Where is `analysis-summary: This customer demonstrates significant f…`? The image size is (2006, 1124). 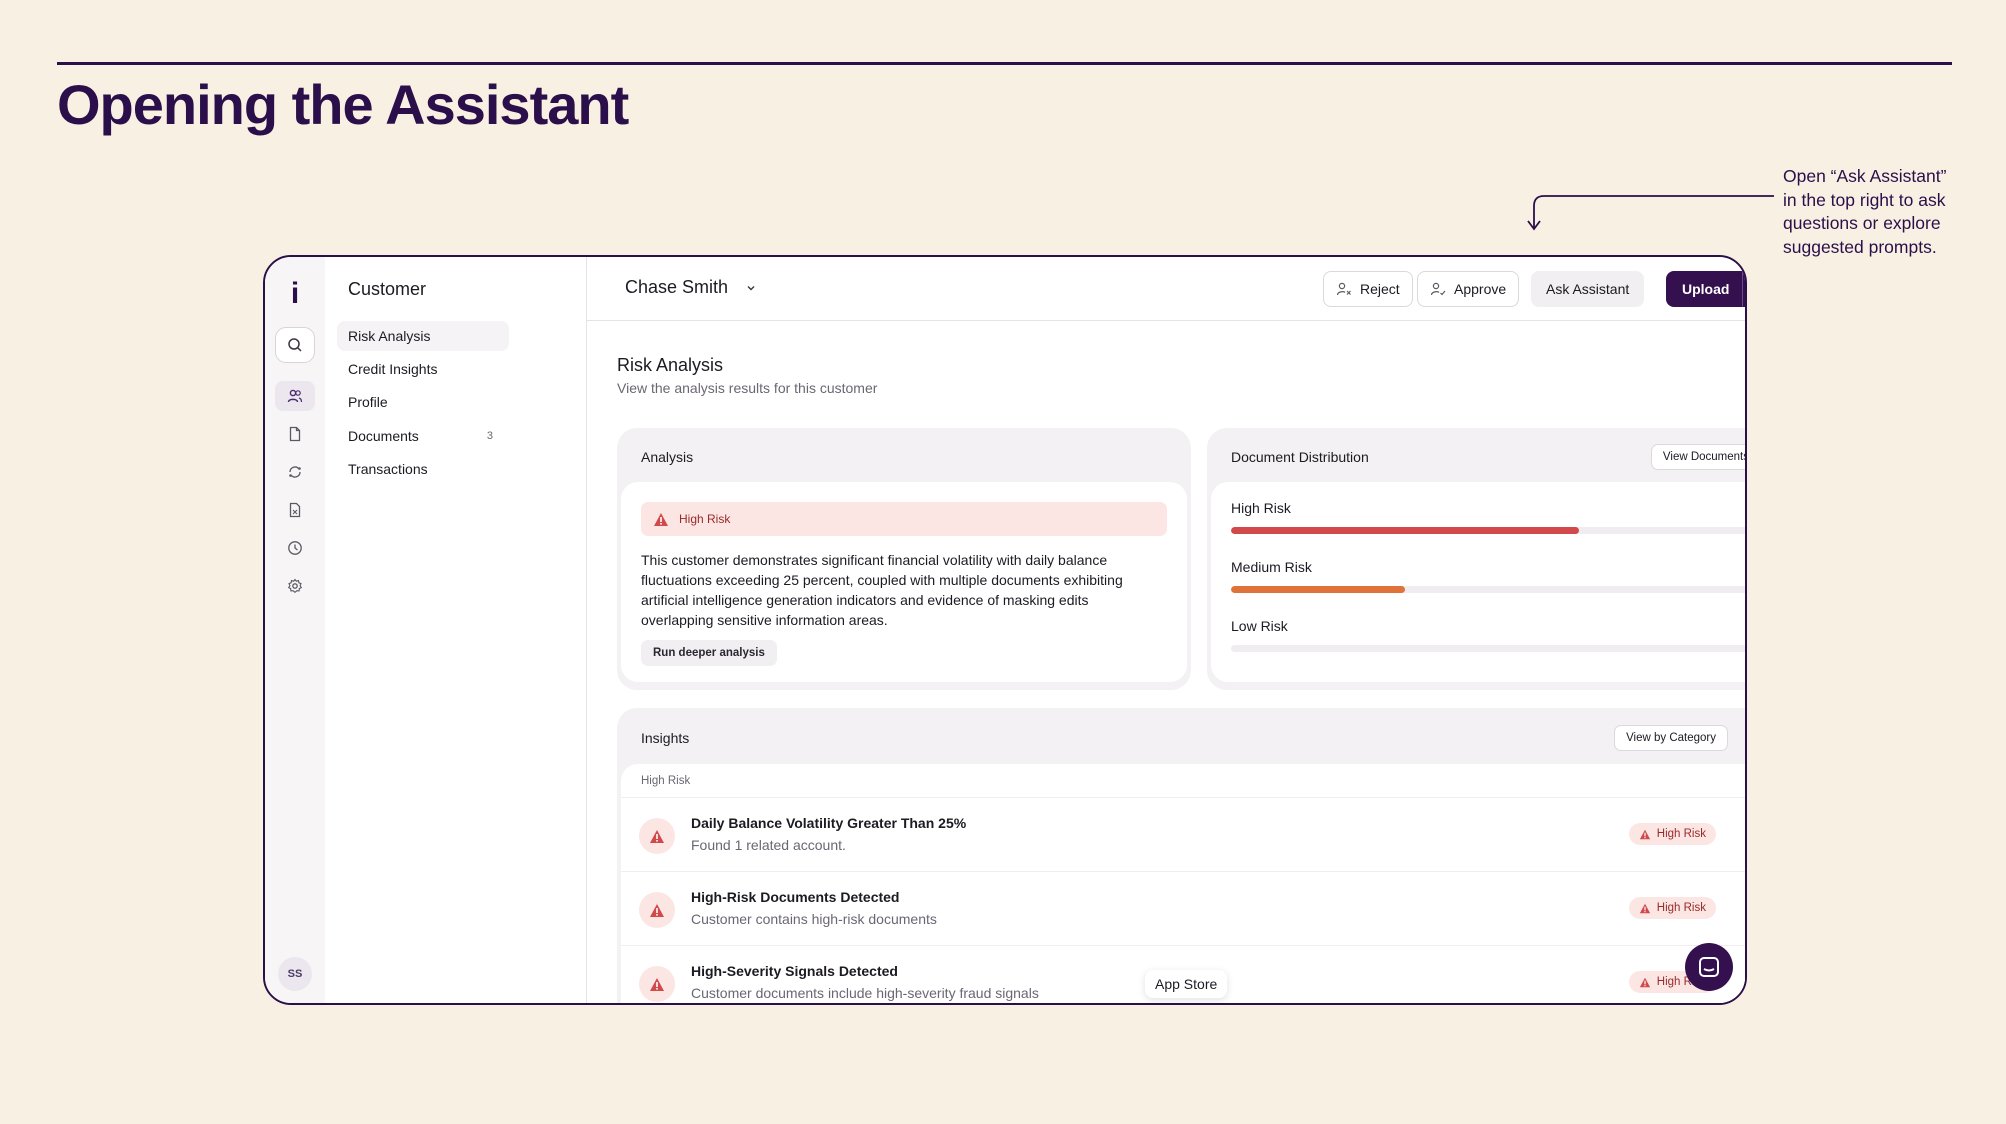
analysis-summary: This customer demonstrates significant f… is located at coordinates (882, 590).